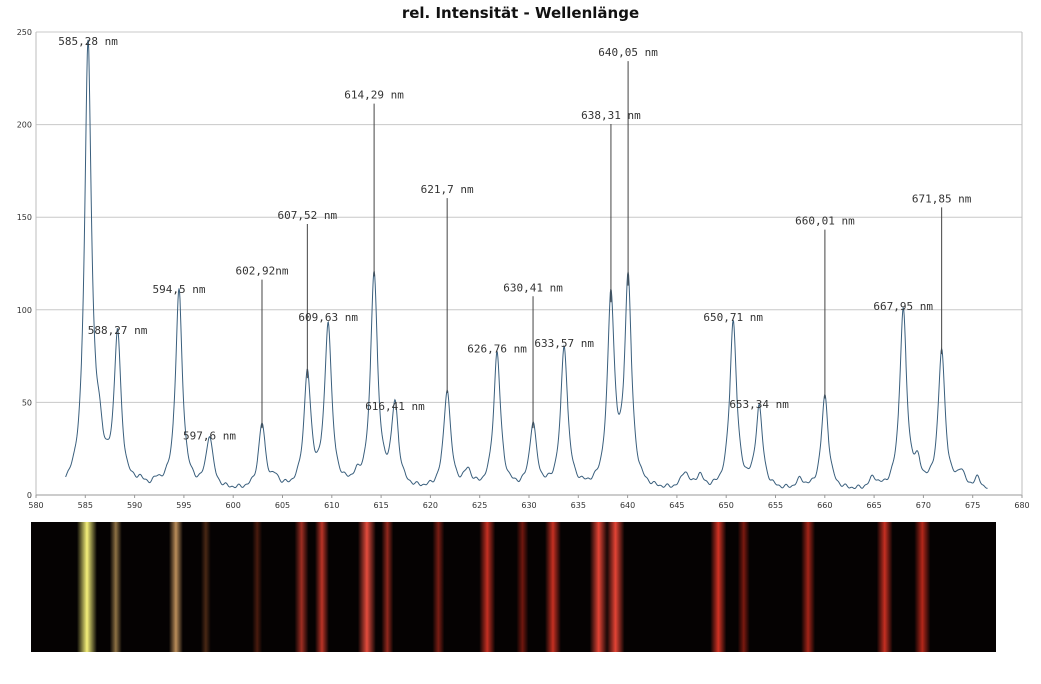  Describe the element at coordinates (85, 505) in the screenshot. I see `x-tick-label: 585` at that location.